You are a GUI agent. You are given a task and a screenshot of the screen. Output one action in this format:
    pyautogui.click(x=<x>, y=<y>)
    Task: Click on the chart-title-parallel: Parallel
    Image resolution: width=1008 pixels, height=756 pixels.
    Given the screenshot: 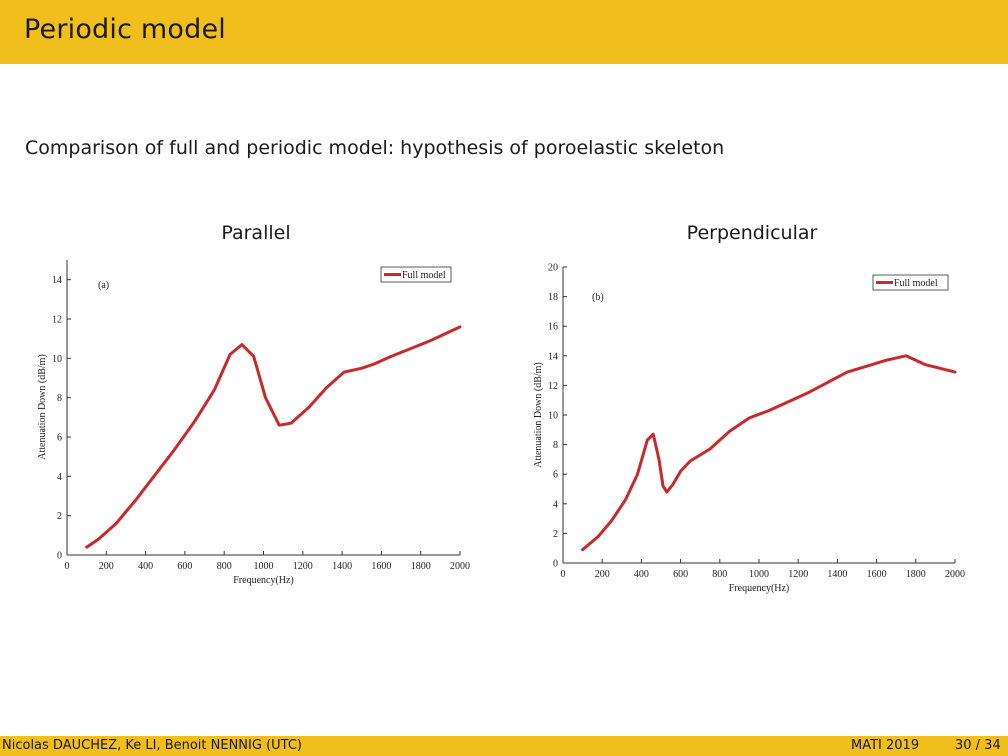 What is the action you would take?
    pyautogui.click(x=256, y=233)
    